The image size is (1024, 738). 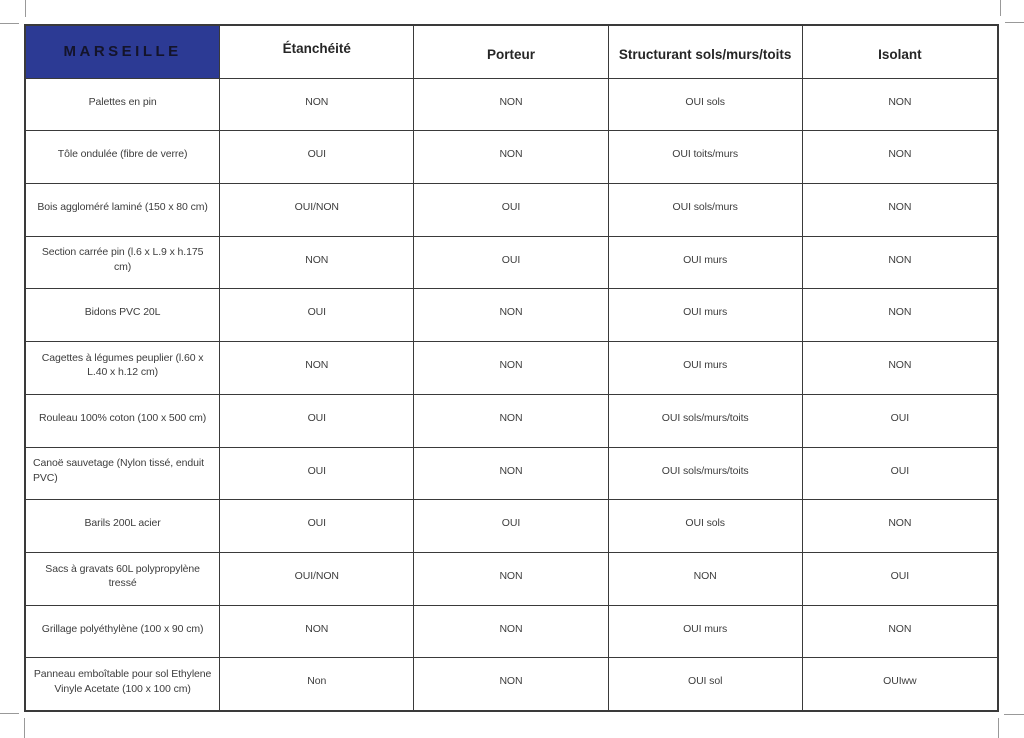 I want to click on crop-mark-top-right-horizontal, so click(x=1014, y=22).